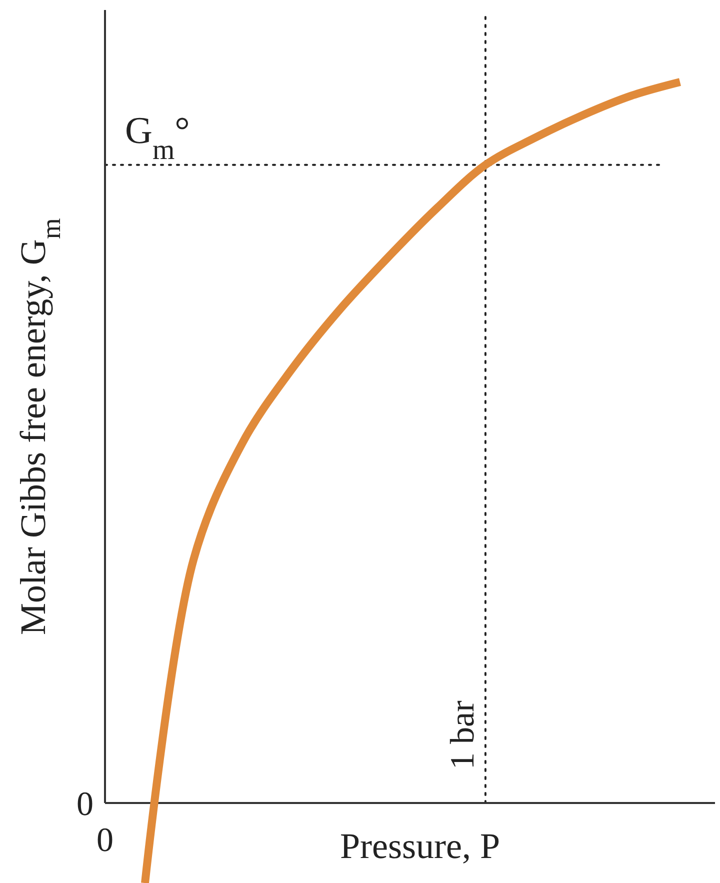  I want to click on ref-line-label: G$_{m}$°, so click(157, 138).